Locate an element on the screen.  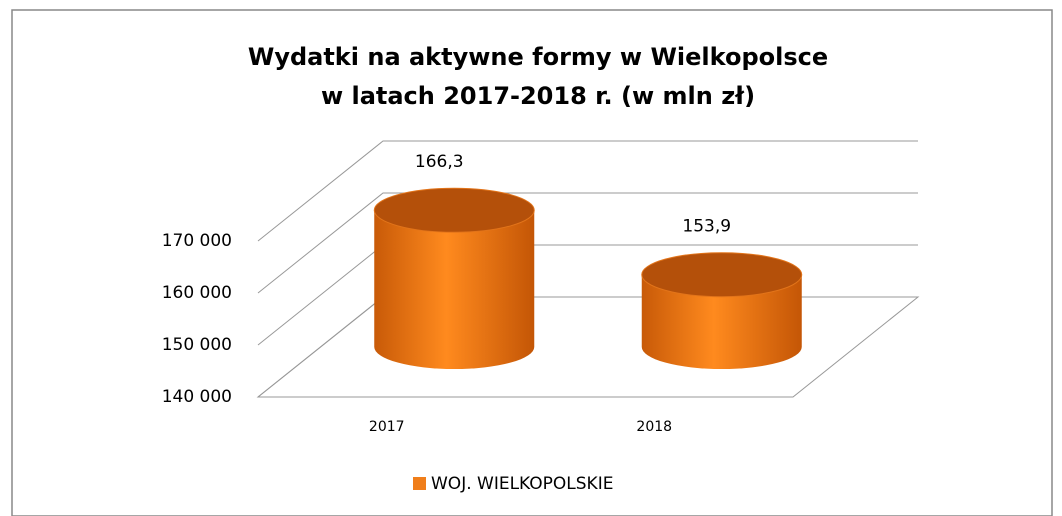
x-tick-label: 2017 is located at coordinates (387, 427).